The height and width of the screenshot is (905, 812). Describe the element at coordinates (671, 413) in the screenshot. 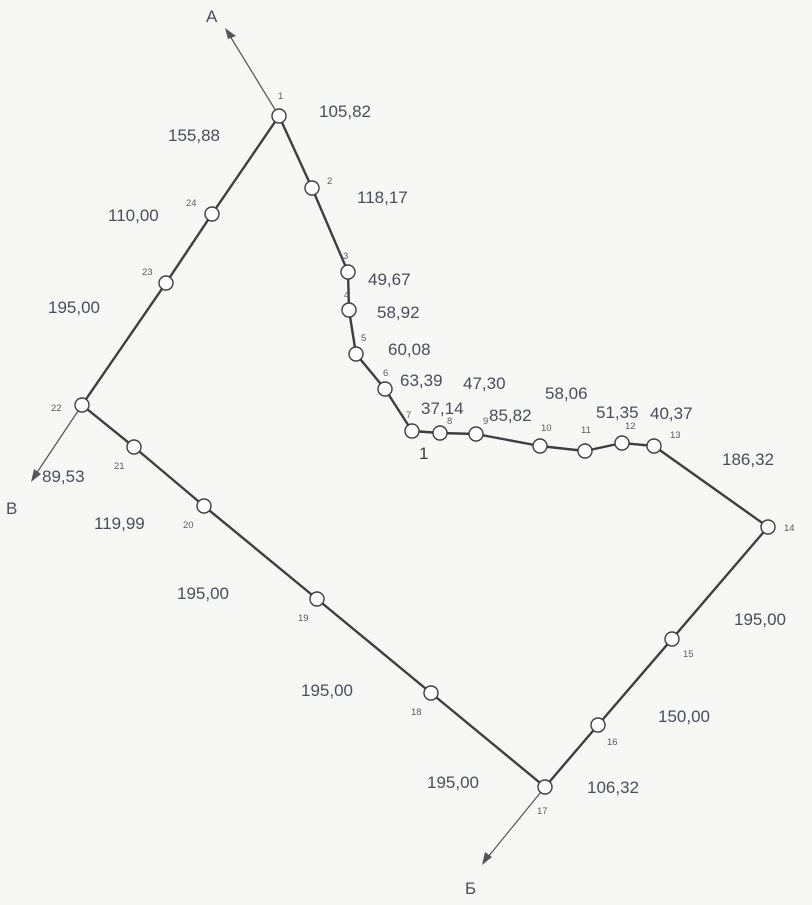

I see `distance-12-13: 40,37` at that location.